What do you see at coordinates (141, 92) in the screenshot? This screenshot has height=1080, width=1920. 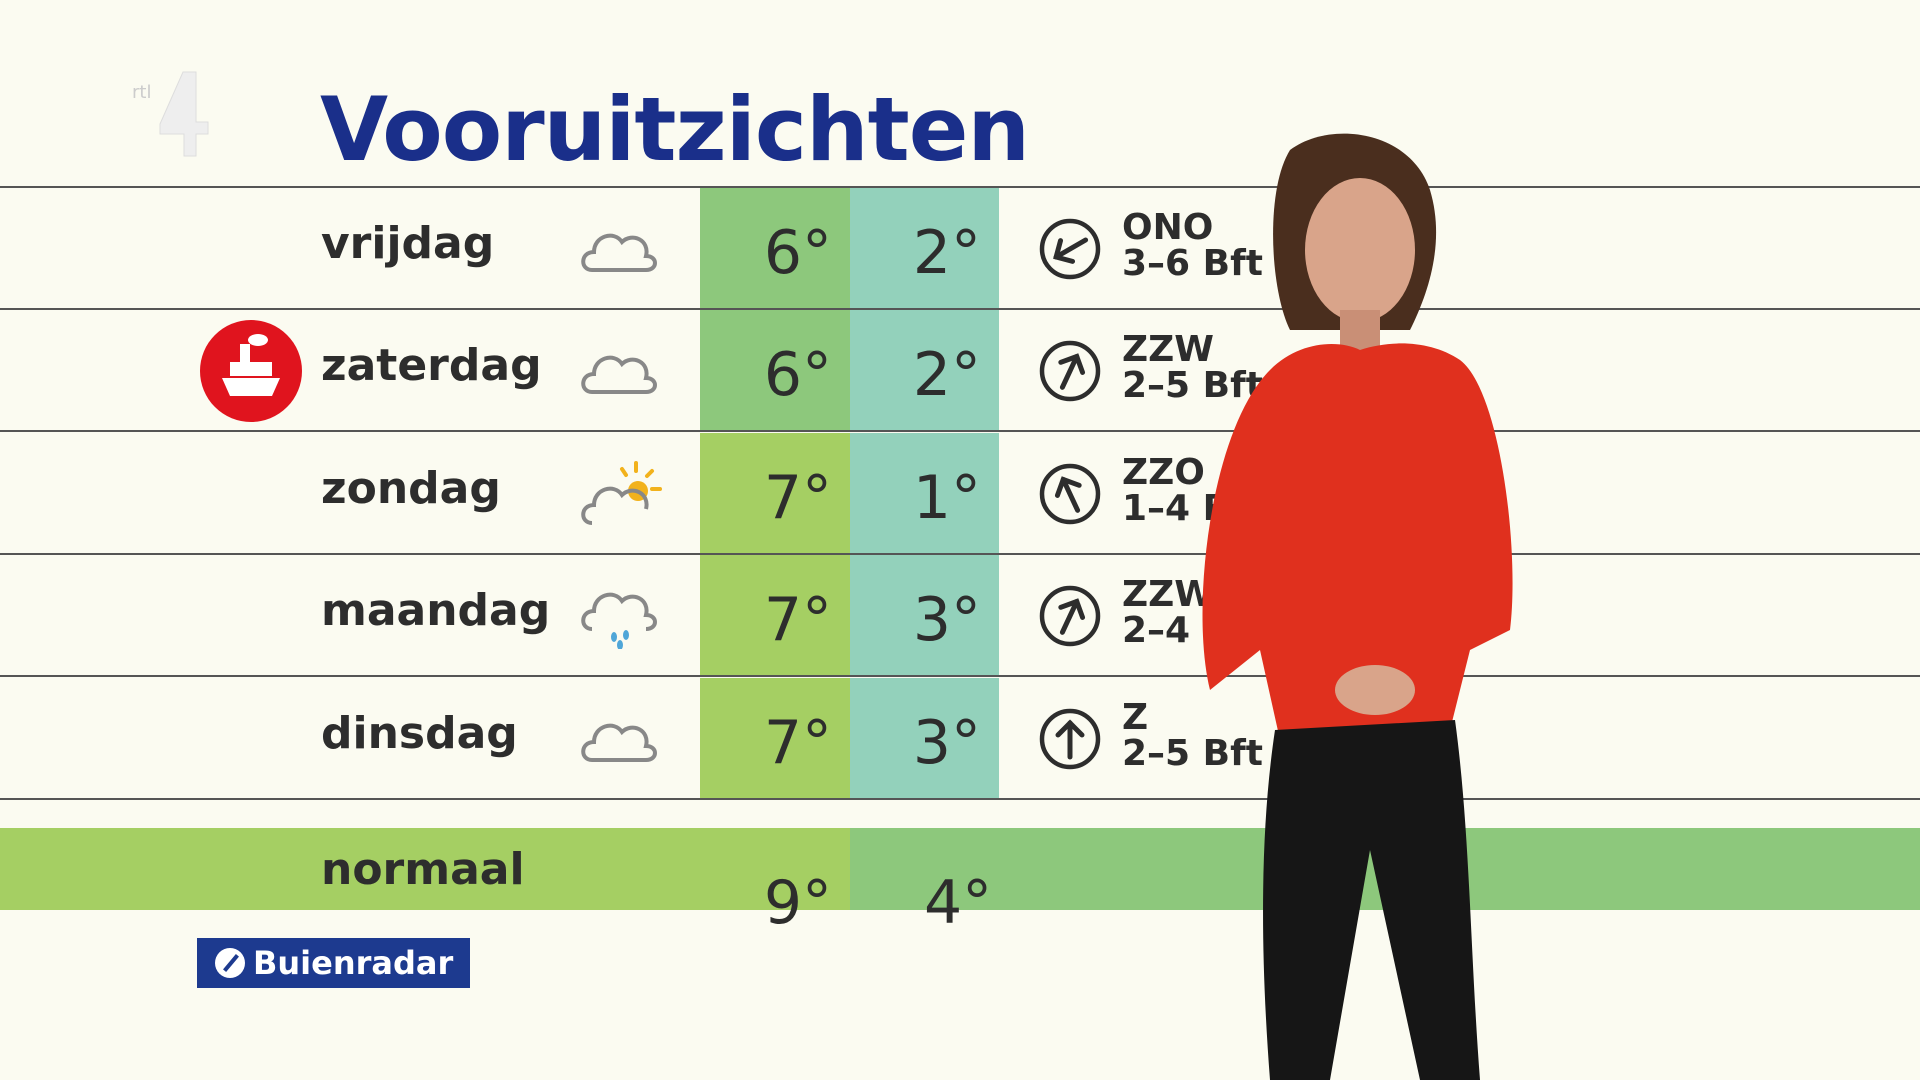 I see `svg-text: rtl` at bounding box center [141, 92].